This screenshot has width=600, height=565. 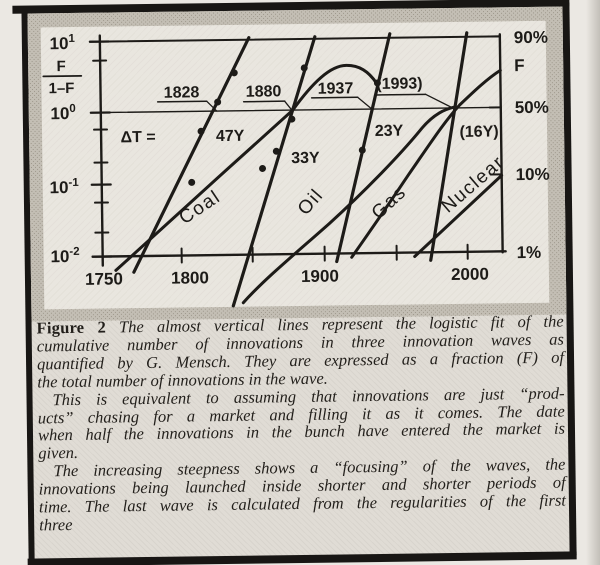 What do you see at coordinates (593, 282) in the screenshot?
I see `scan-edge-shadow` at bounding box center [593, 282].